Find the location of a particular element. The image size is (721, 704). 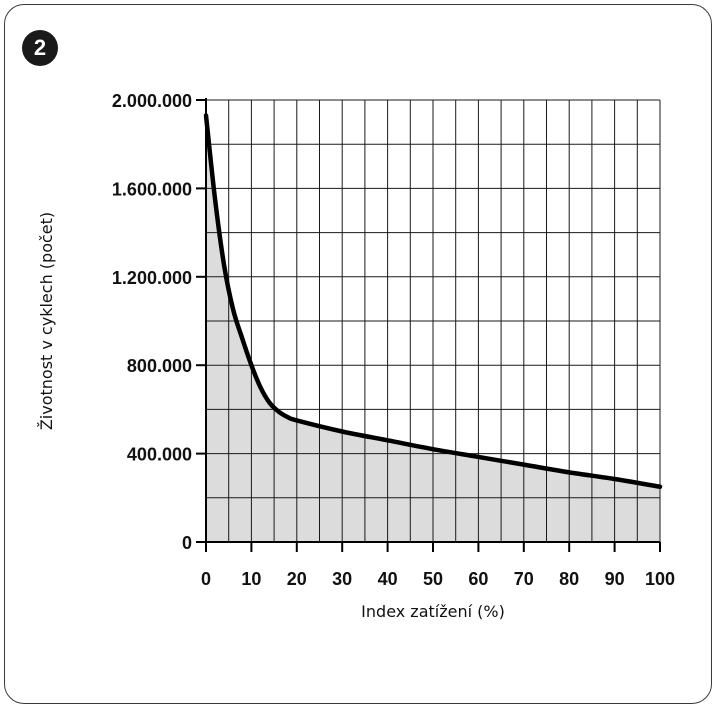

y-tick-label: 400.000 is located at coordinates (159, 455).